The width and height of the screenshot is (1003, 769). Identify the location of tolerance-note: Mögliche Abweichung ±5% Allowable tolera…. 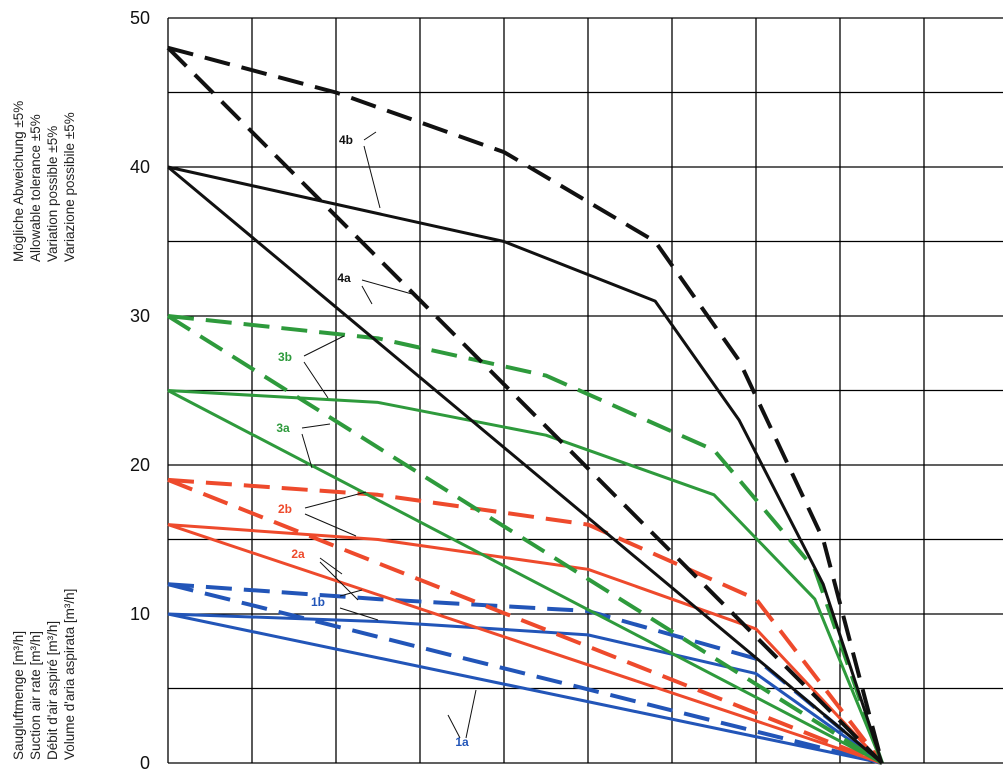
(44, 181).